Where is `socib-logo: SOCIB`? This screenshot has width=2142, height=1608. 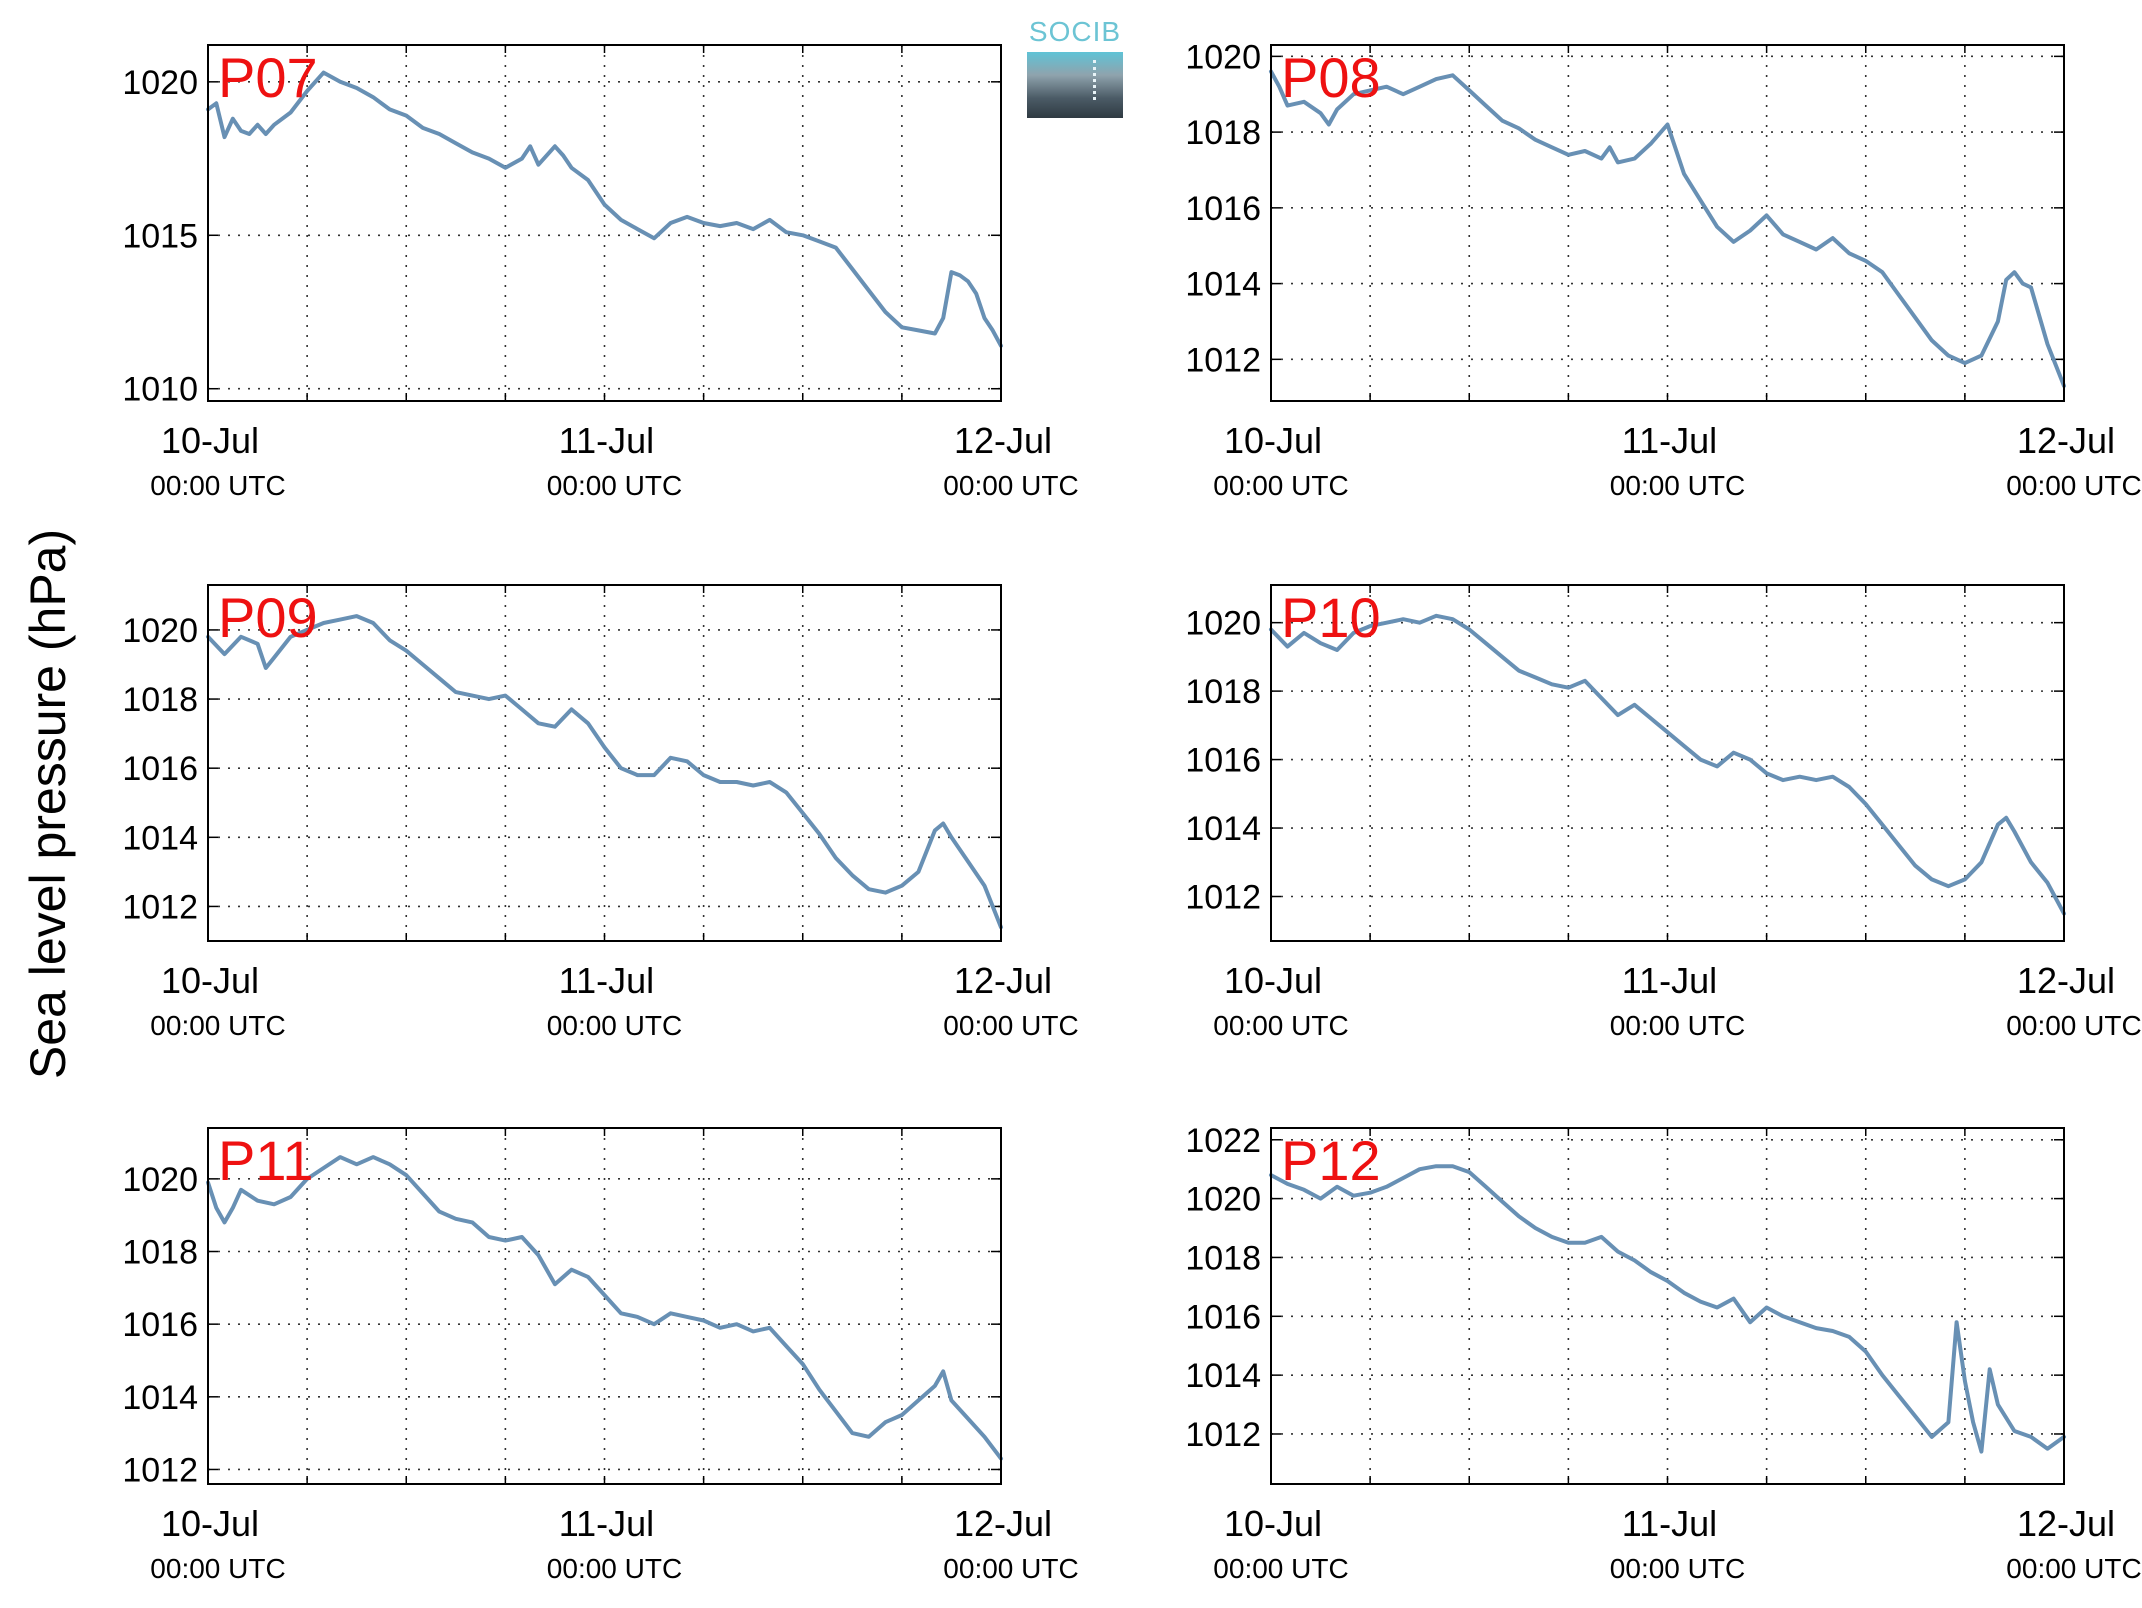
socib-logo: SOCIB is located at coordinates (1075, 68).